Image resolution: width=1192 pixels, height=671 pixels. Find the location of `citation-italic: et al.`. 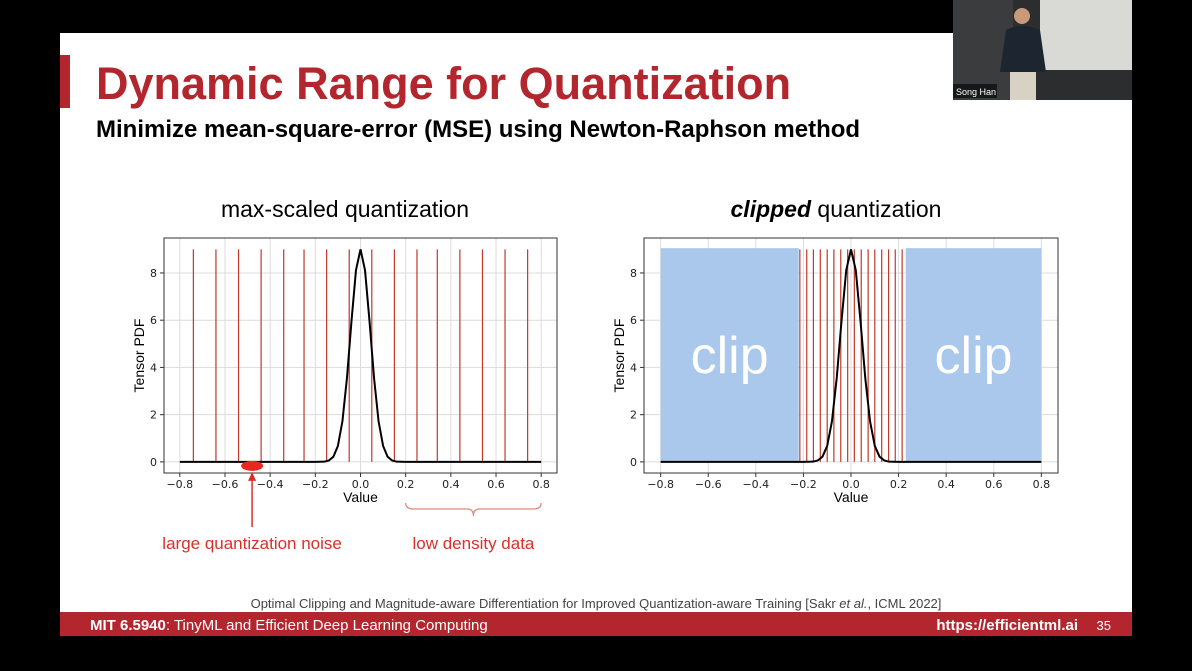

citation-italic: et al. is located at coordinates (853, 603).